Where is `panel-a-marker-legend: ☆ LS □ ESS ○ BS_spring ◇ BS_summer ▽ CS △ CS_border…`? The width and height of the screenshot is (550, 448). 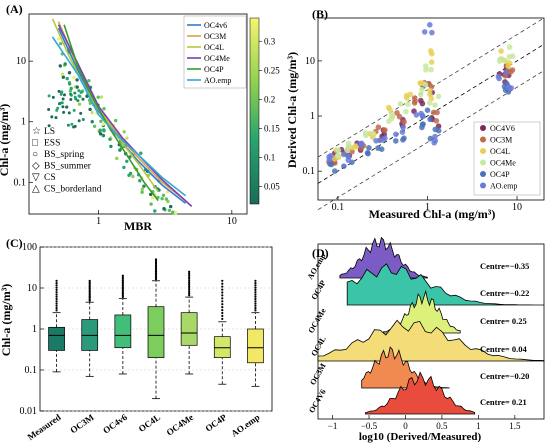 panel-a-marker-legend: ☆ LS □ ESS ○ BS_spring ◇ BS_summer ▽ CS △ CS_border… is located at coordinates (67, 160).